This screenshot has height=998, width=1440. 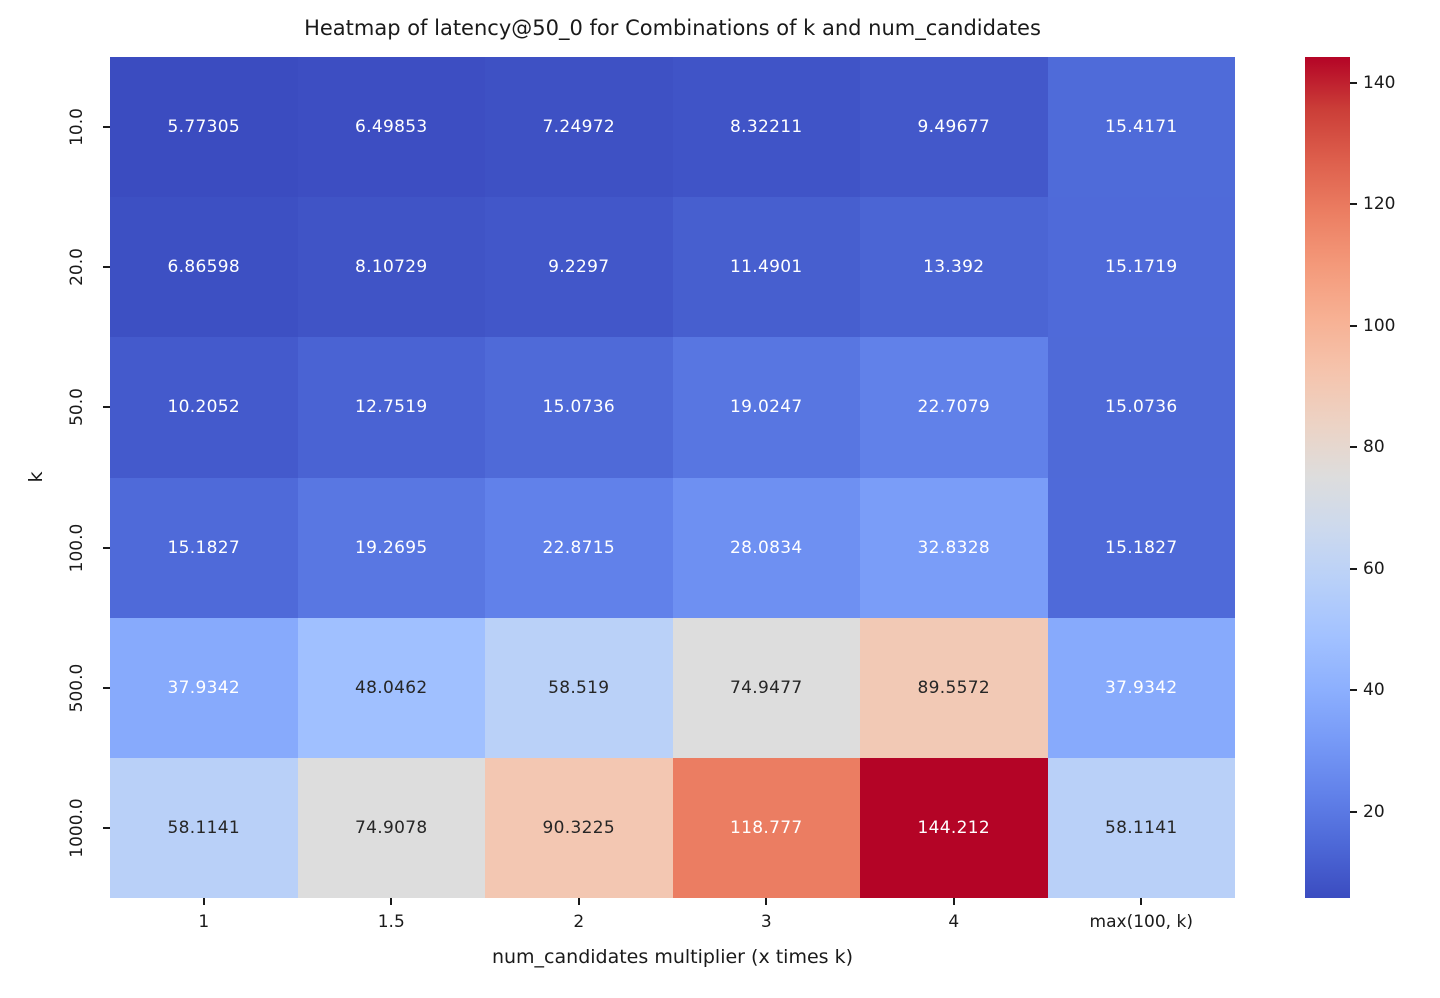 I want to click on heatmap-cell: 74.9078, so click(x=391, y=827).